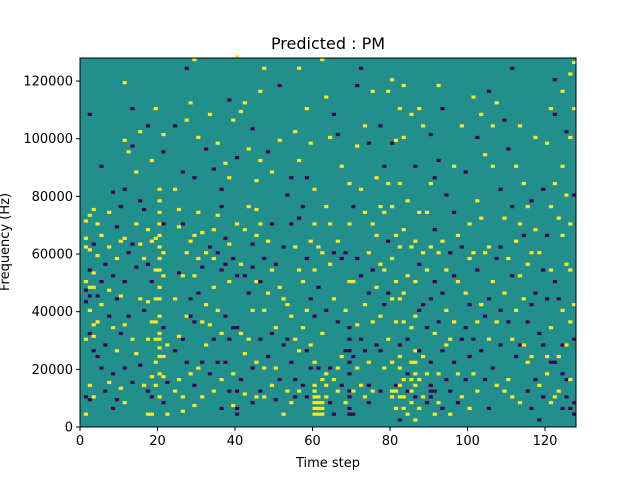  I want to click on y-tick-label: 0, so click(69, 428).